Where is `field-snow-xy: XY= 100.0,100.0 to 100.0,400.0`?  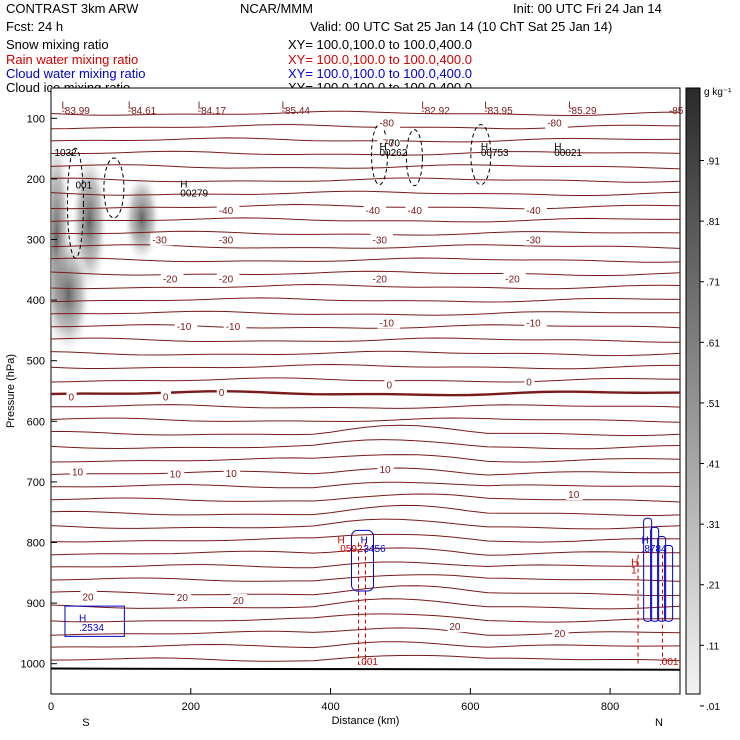
field-snow-xy: XY= 100.0,100.0 to 100.0,400.0 is located at coordinates (380, 44).